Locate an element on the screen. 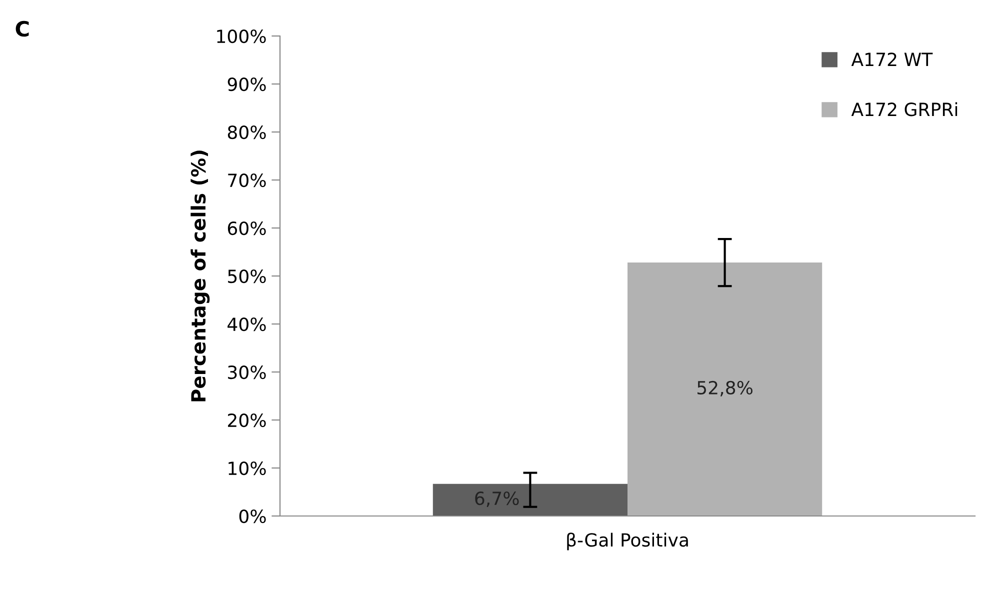 This screenshot has width=984, height=606. y-tick-label: 60% is located at coordinates (247, 228).